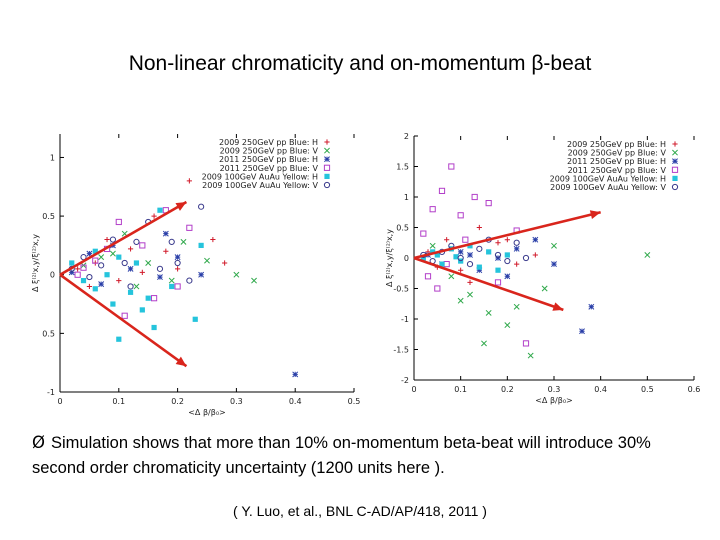 The width and height of the screenshot is (720, 540). I want to click on legend-label: 2009 100GeV AuAu Yellow: H, so click(608, 178).